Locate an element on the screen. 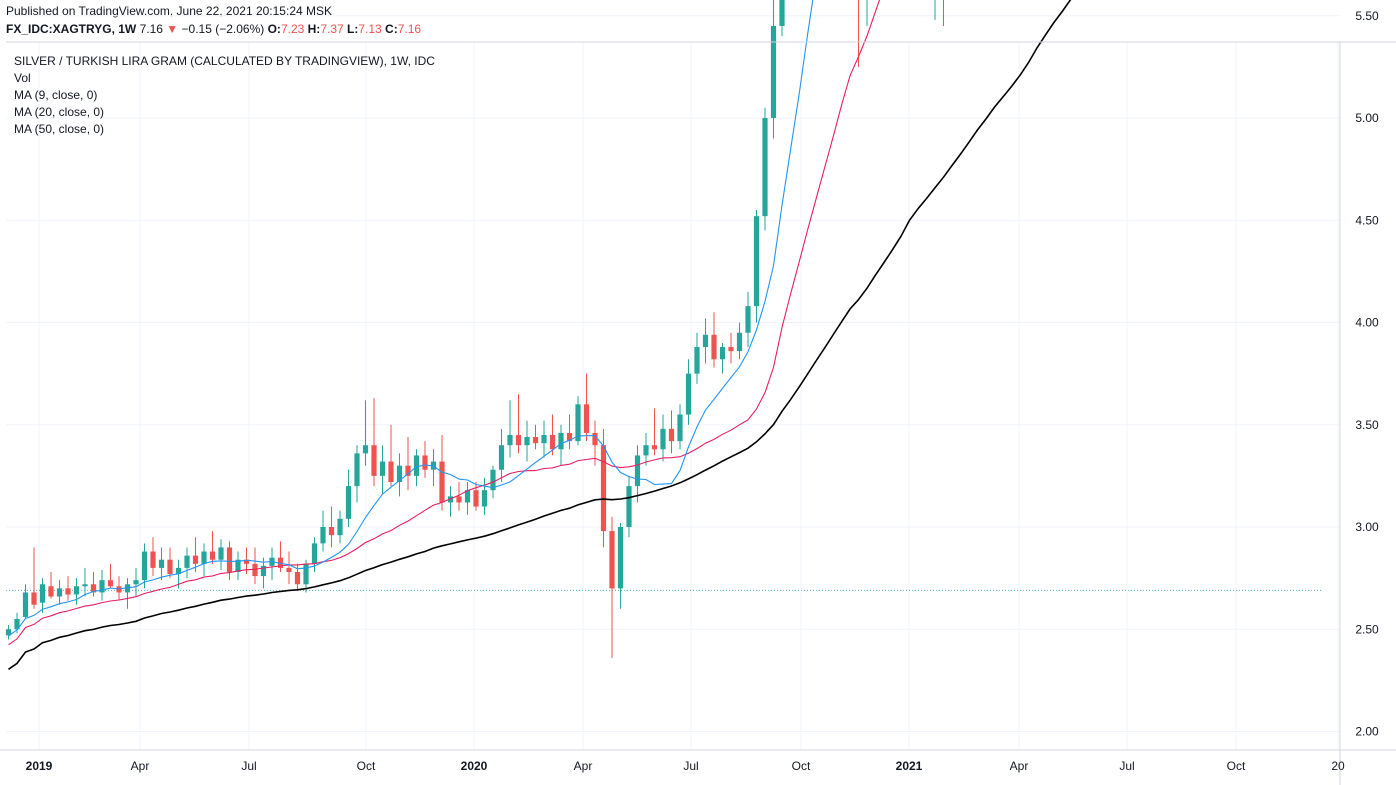 The image size is (1396, 785). legend-vol: Vol is located at coordinates (22, 78).